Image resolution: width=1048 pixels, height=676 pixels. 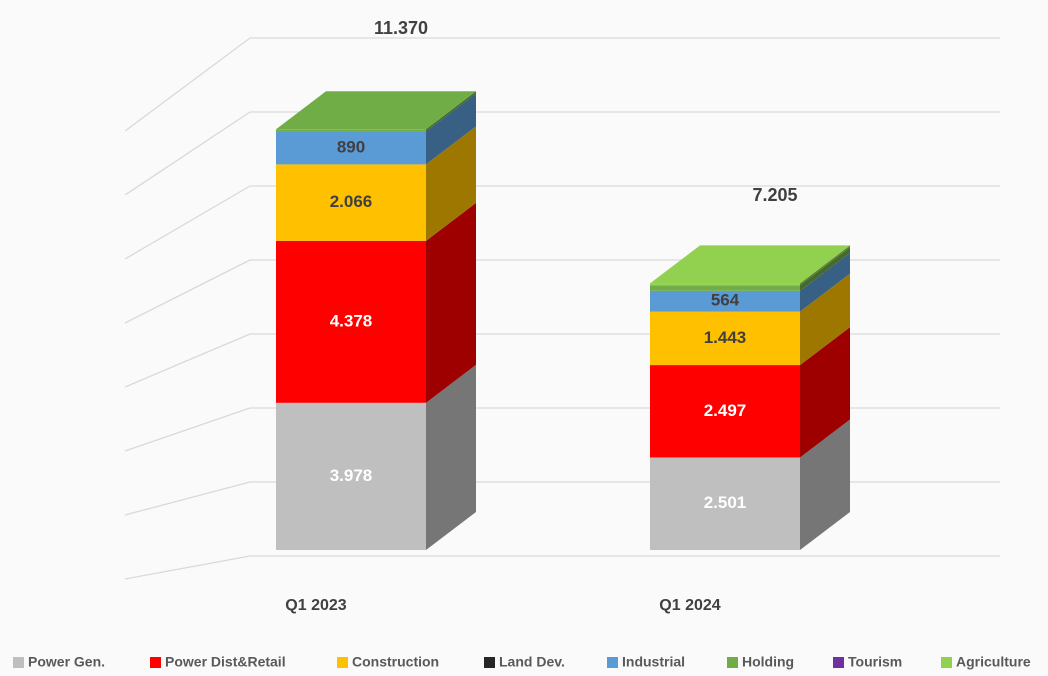 I want to click on legend-item: Holding, so click(x=760, y=662).